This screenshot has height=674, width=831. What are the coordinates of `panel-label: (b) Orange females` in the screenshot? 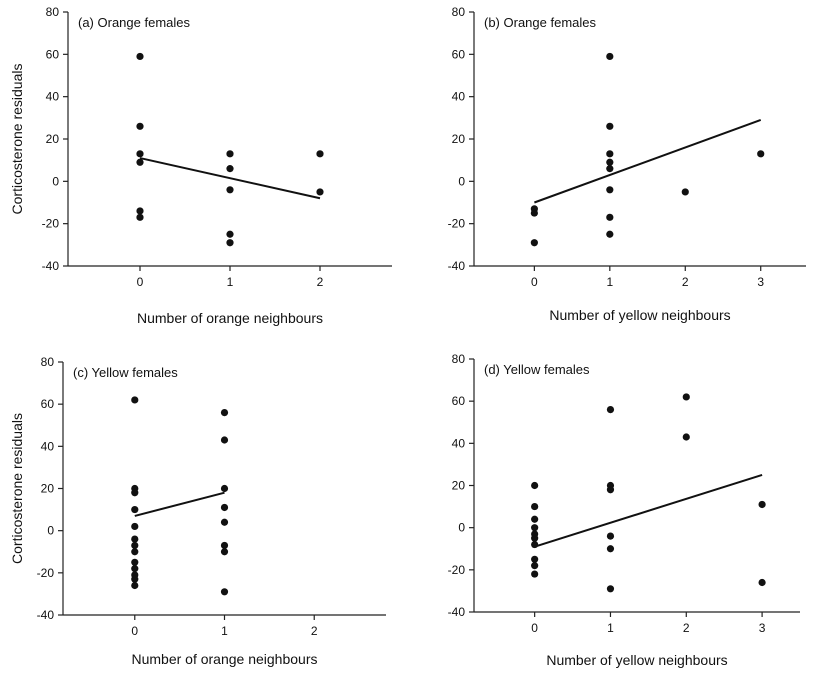 It's located at (540, 22).